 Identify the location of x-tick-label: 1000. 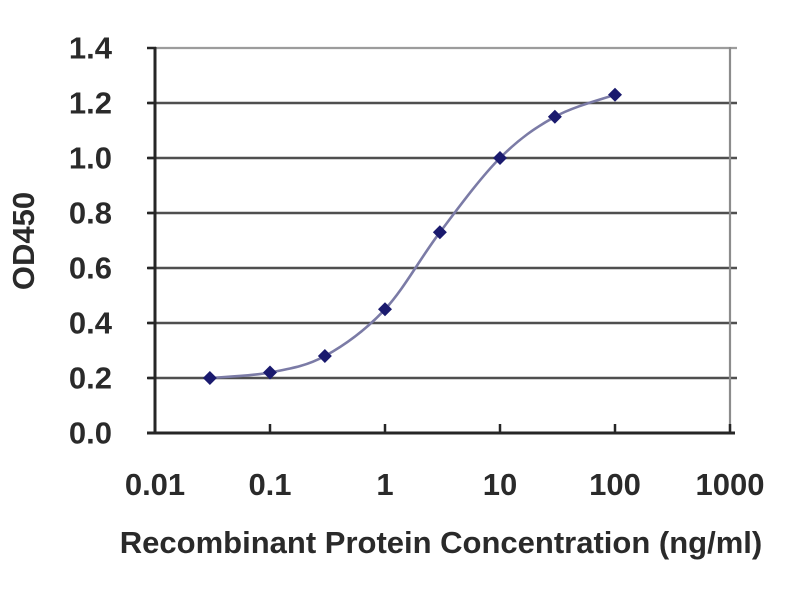
(730, 484).